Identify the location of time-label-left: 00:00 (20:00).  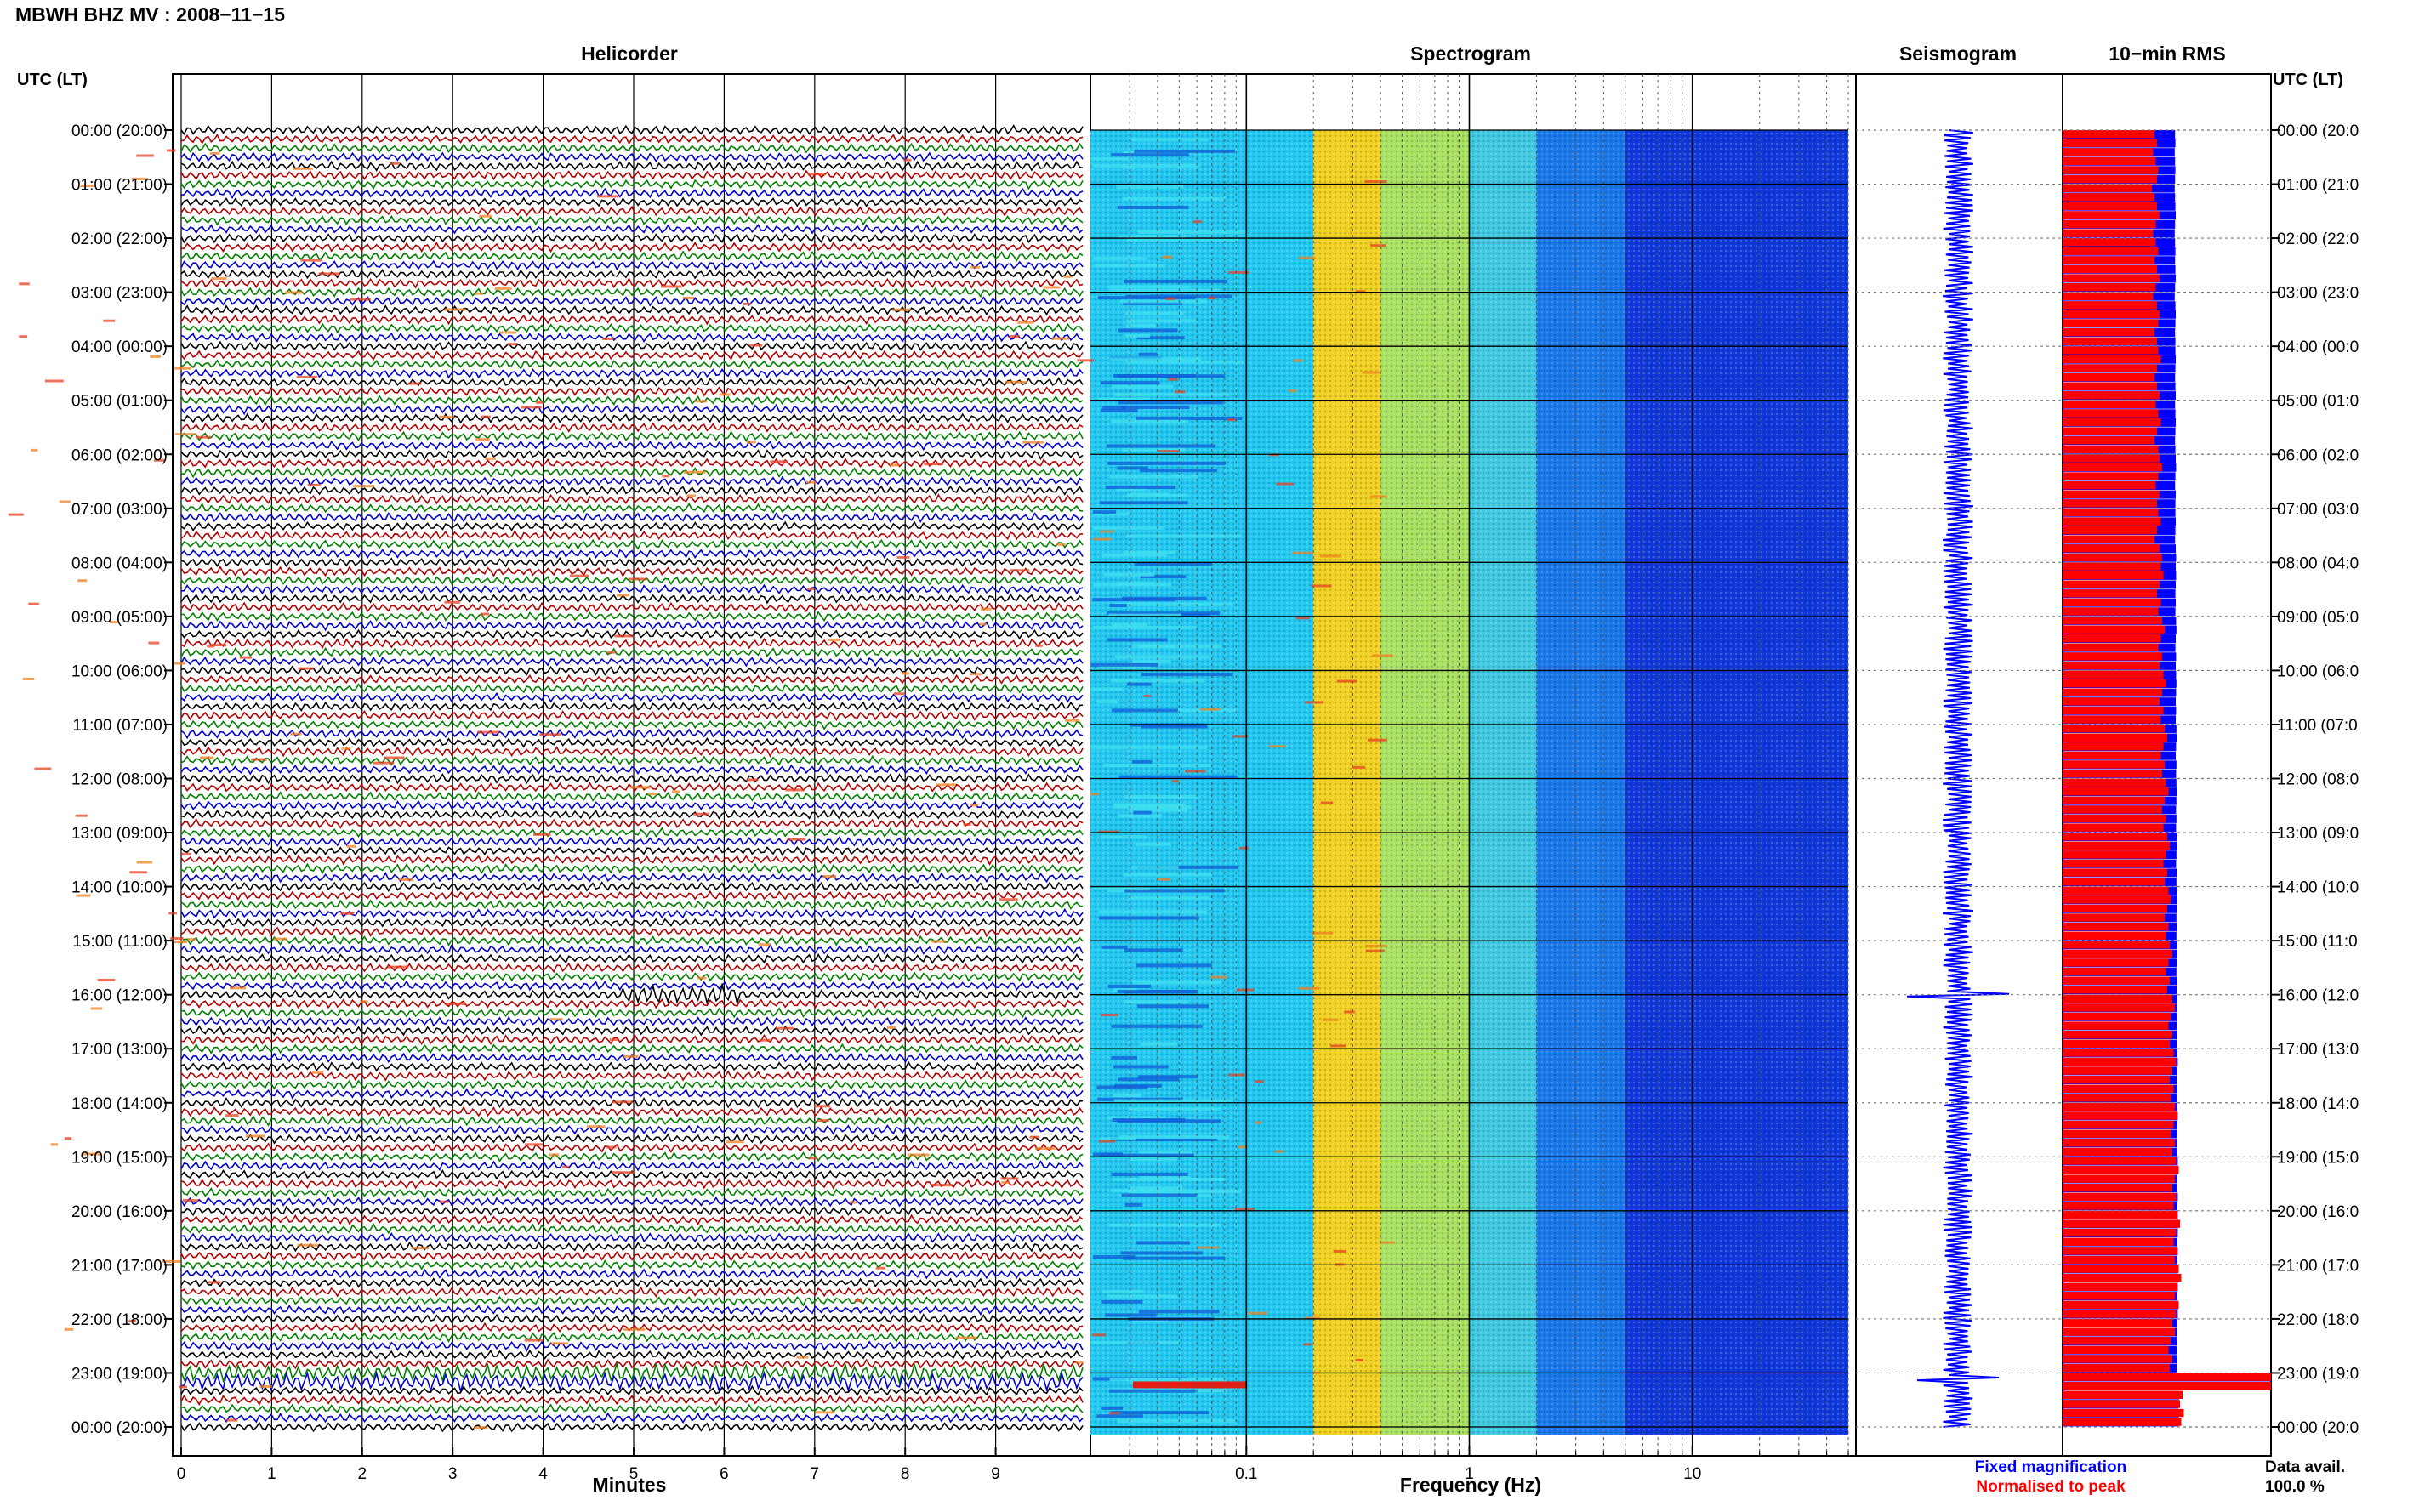
(119, 1428).